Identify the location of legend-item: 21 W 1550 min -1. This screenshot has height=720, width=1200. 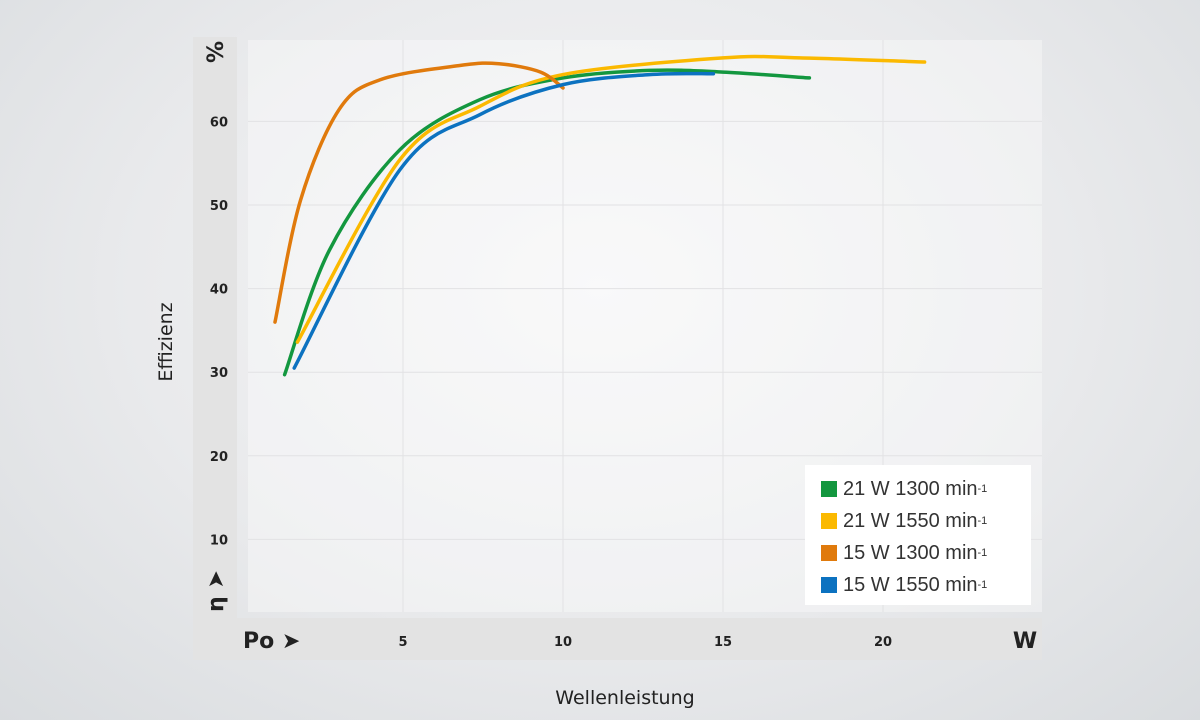
(926, 521).